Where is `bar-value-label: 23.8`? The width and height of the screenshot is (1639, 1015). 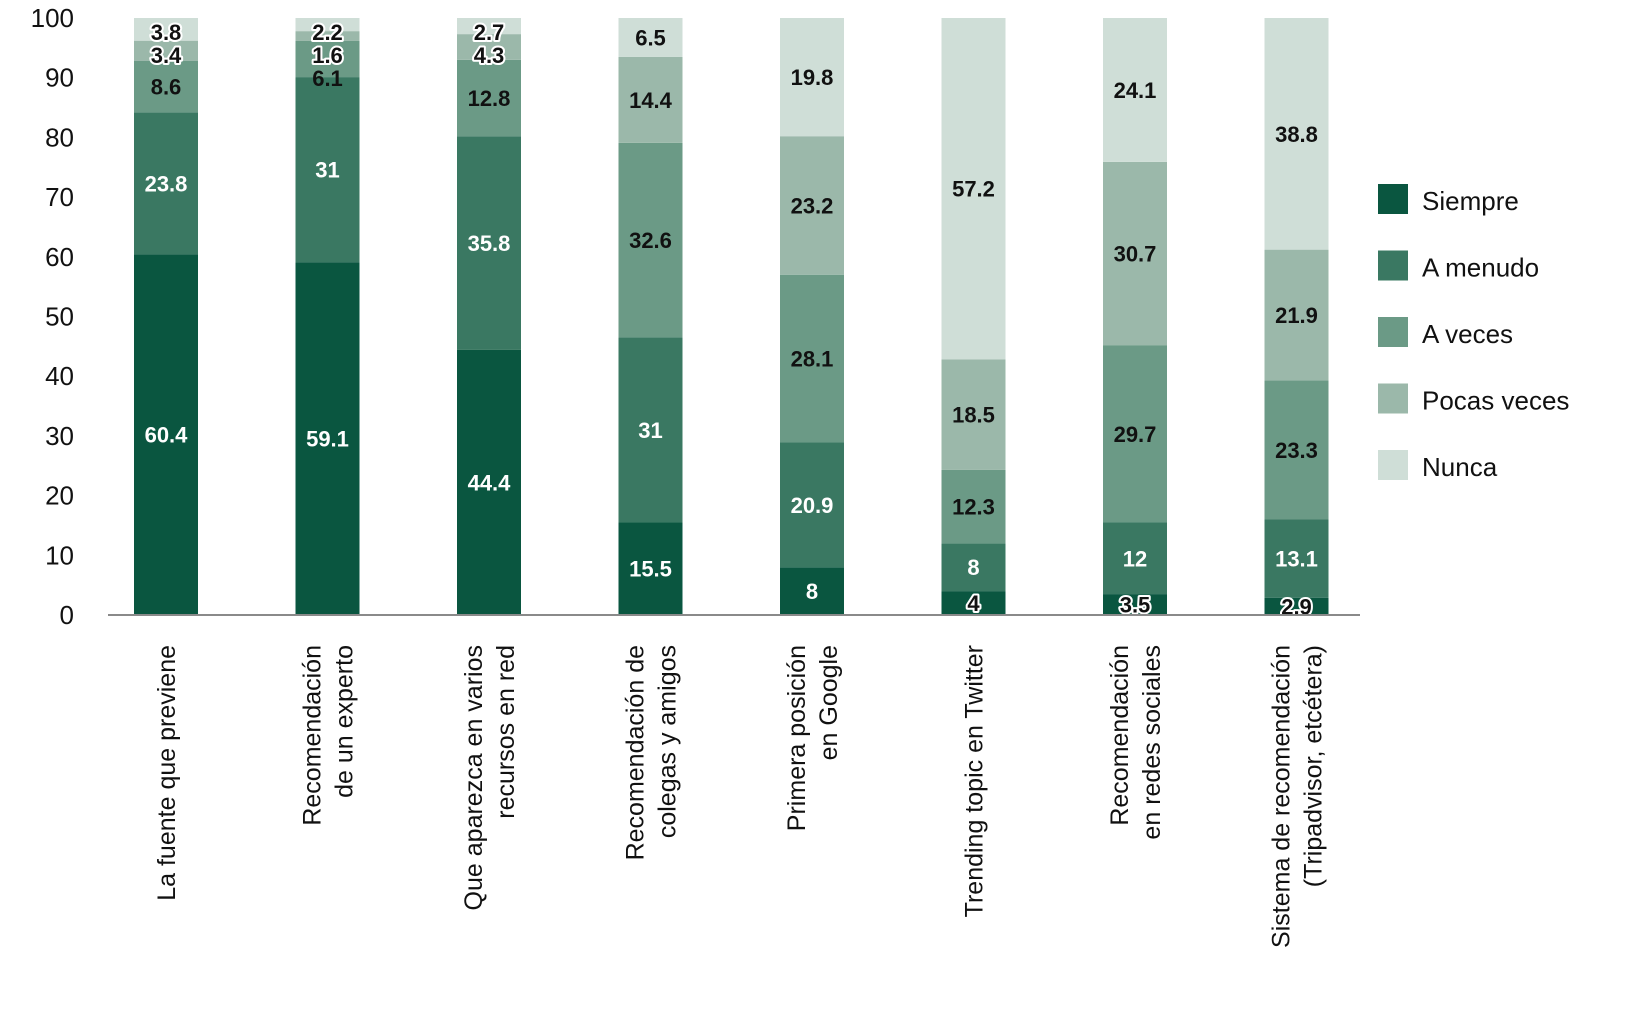
bar-value-label: 23.8 is located at coordinates (166, 183).